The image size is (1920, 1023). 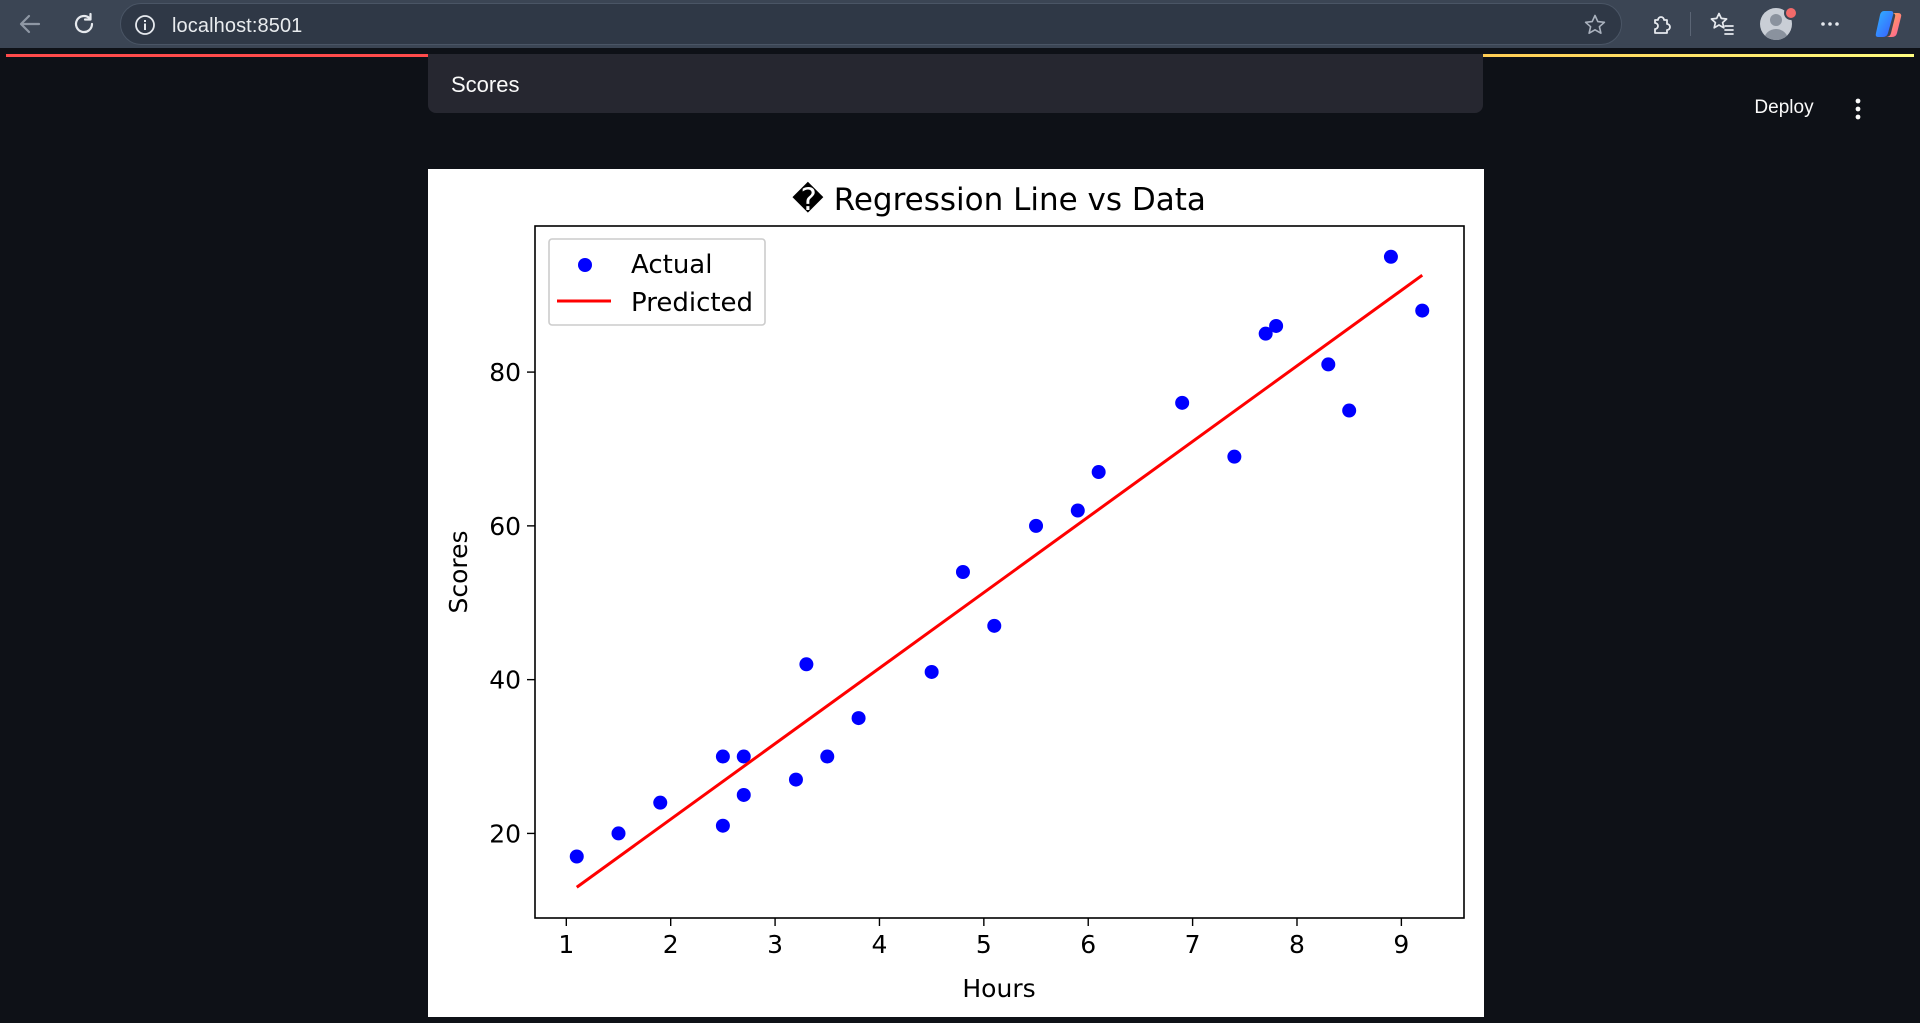 I want to click on address-bar: localhost:8501, so click(x=871, y=24).